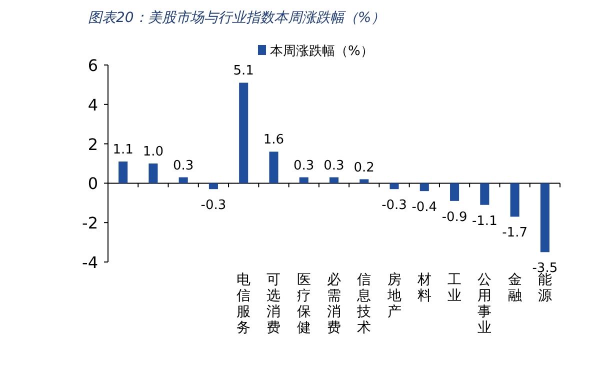  What do you see at coordinates (485, 221) in the screenshot?
I see `data-label: -1.1` at bounding box center [485, 221].